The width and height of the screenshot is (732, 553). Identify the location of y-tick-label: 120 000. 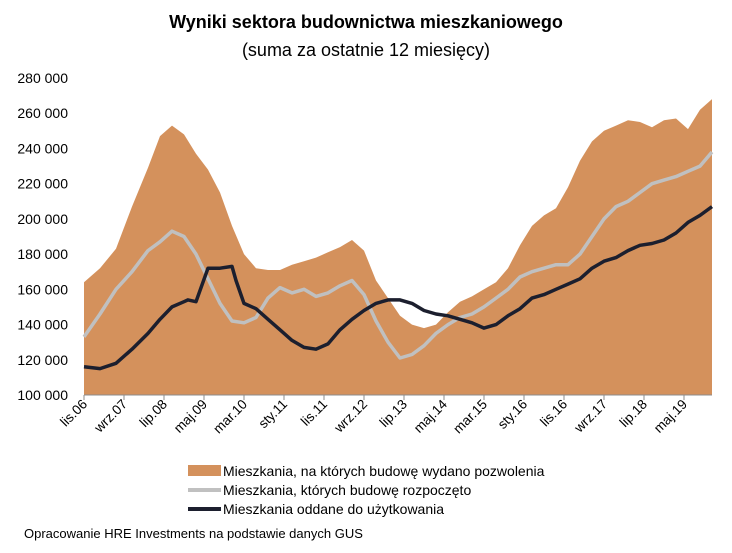
(42, 360).